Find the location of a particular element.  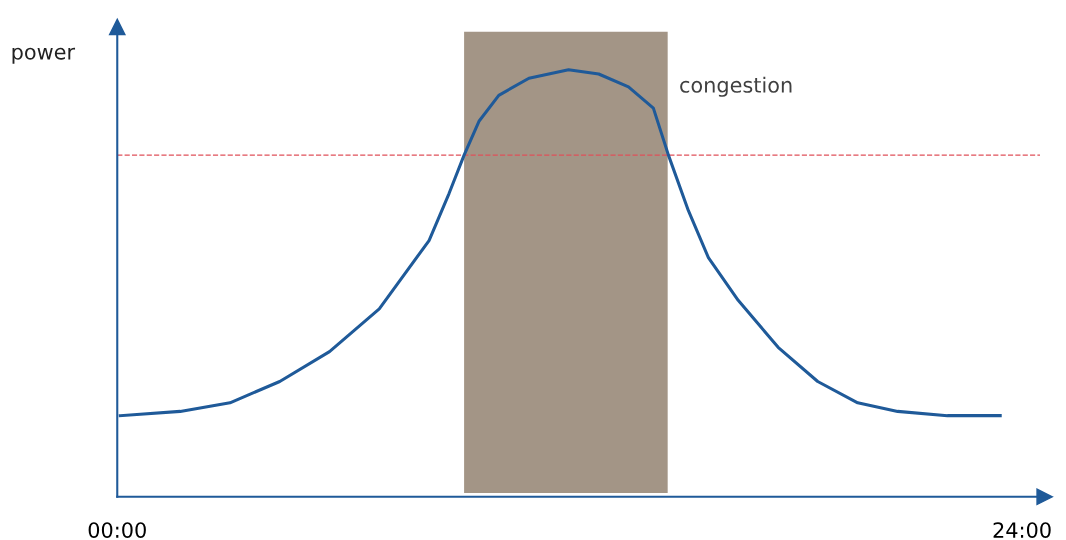

x-tick-label: 00:00 is located at coordinates (117, 530).